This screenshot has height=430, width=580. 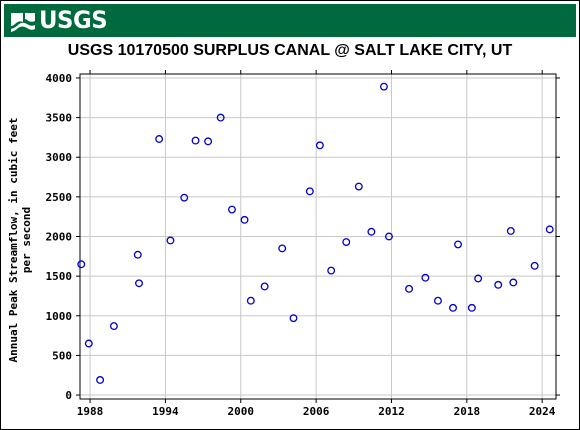 What do you see at coordinates (59, 157) in the screenshot?
I see `y-tick-label: 3000` at bounding box center [59, 157].